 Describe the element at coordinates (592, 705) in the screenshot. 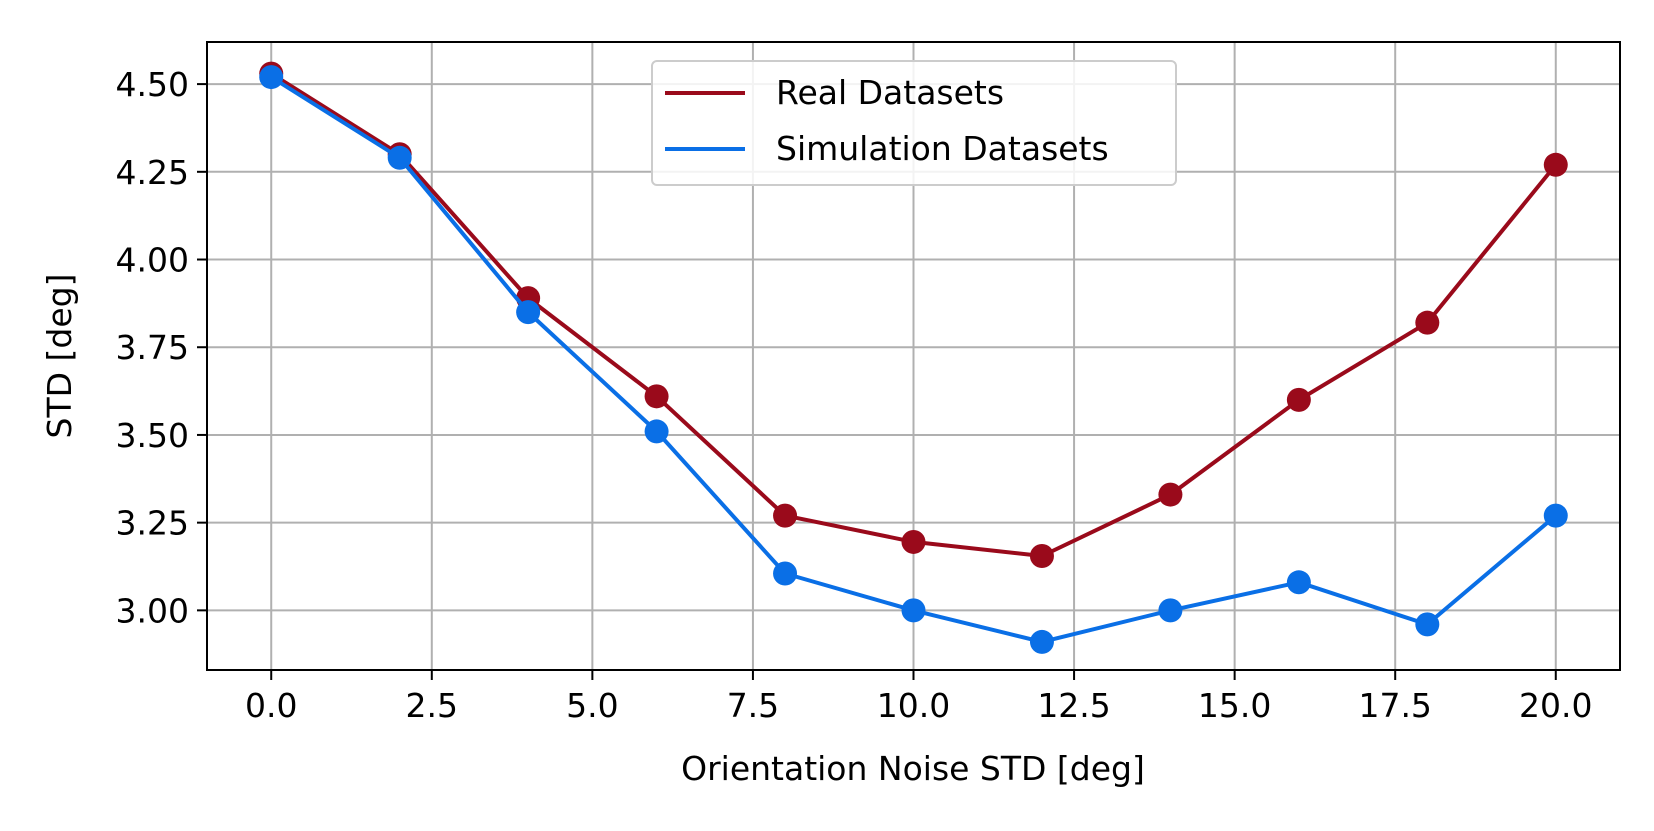

I see `x-tick-label: 5.0` at that location.